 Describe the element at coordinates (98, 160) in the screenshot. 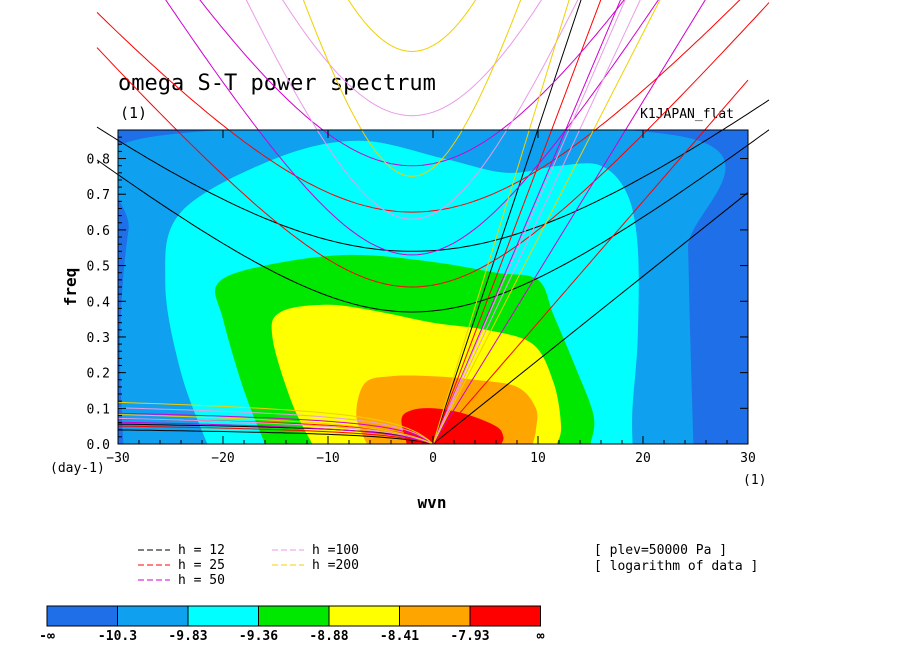

I see `y-tick-label: 0.8` at that location.